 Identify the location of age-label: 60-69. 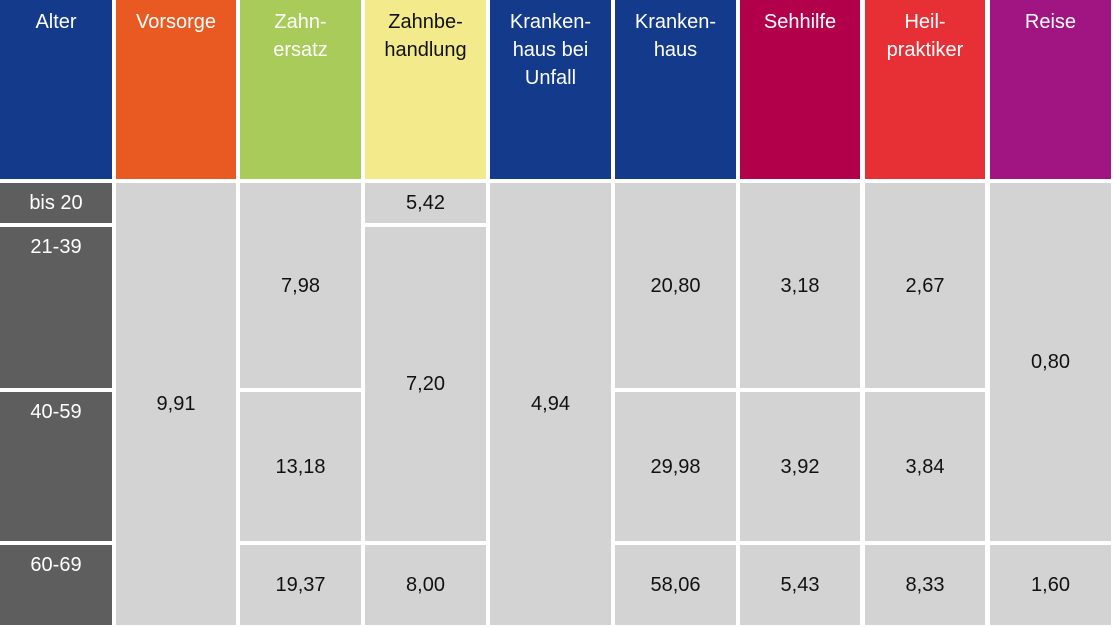
(56, 585).